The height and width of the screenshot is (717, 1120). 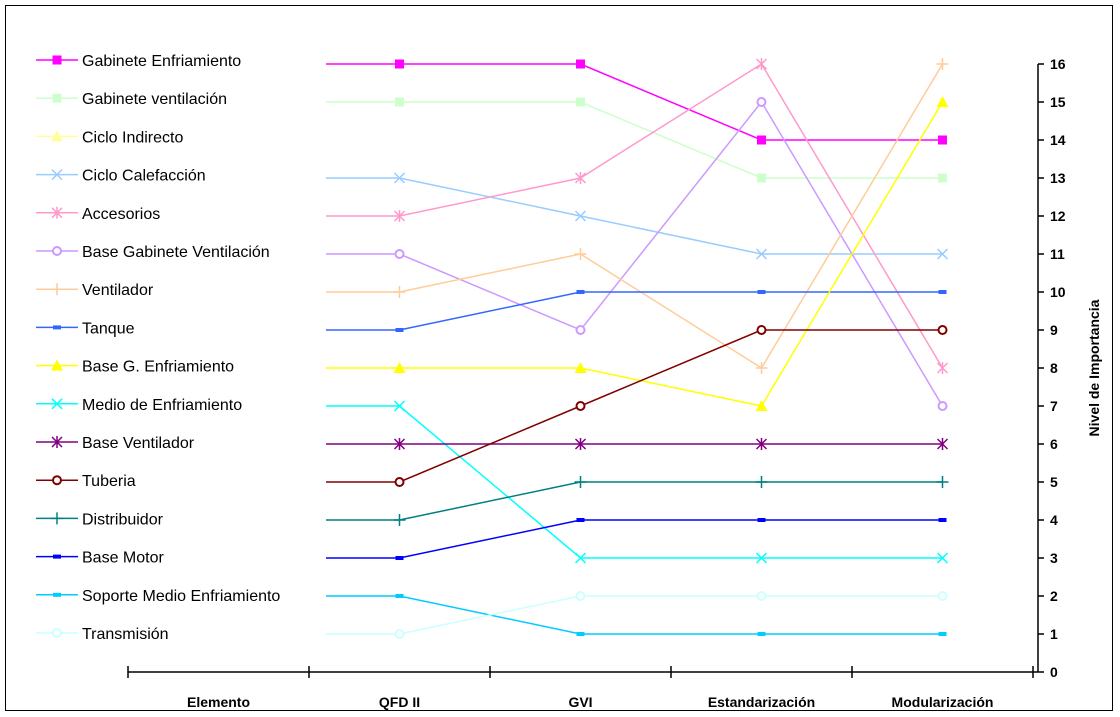 I want to click on x-tick-label: GVI, so click(x=580, y=702).